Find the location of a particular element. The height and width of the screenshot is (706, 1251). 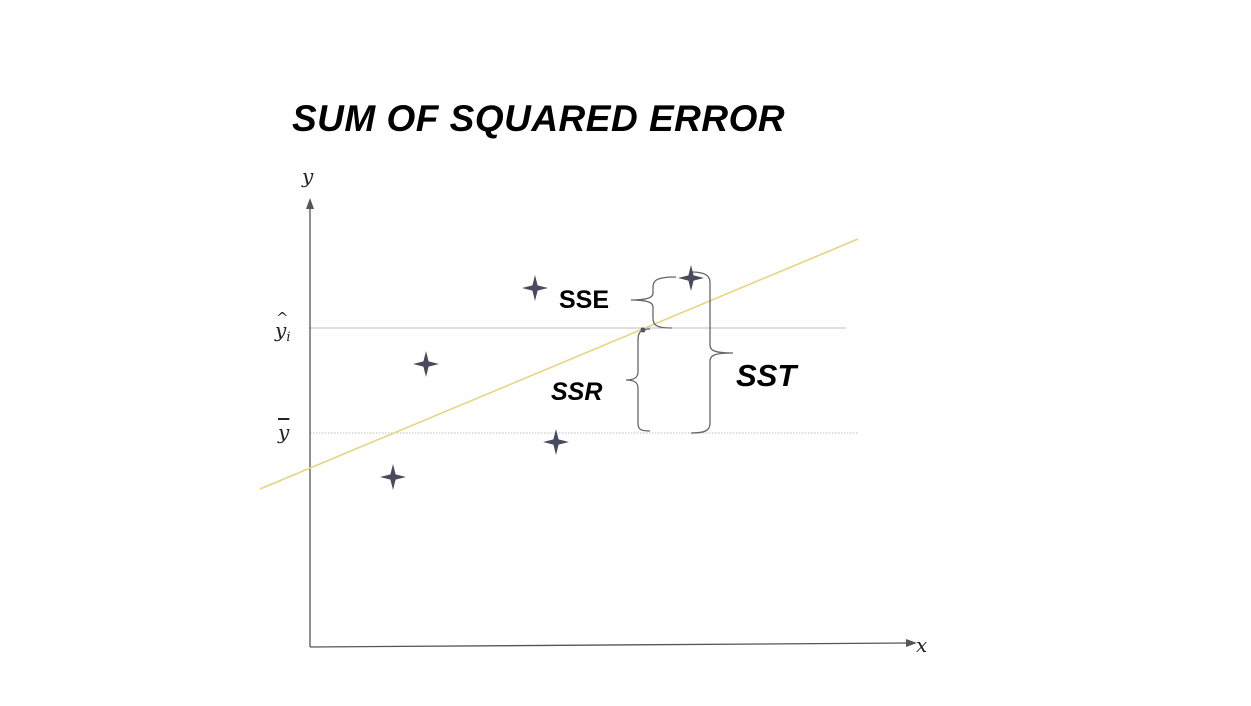

four-point-star-2-icon is located at coordinates (535, 288).